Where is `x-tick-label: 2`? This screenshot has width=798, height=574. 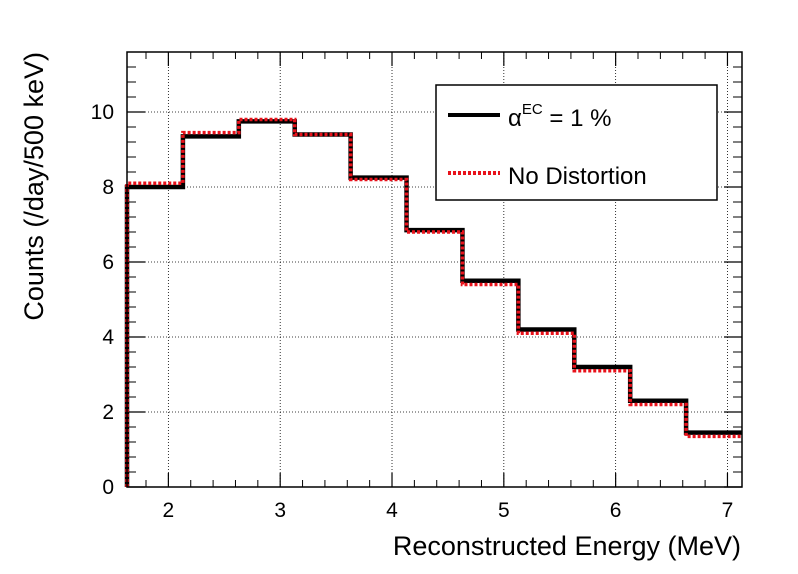 x-tick-label: 2 is located at coordinates (169, 510).